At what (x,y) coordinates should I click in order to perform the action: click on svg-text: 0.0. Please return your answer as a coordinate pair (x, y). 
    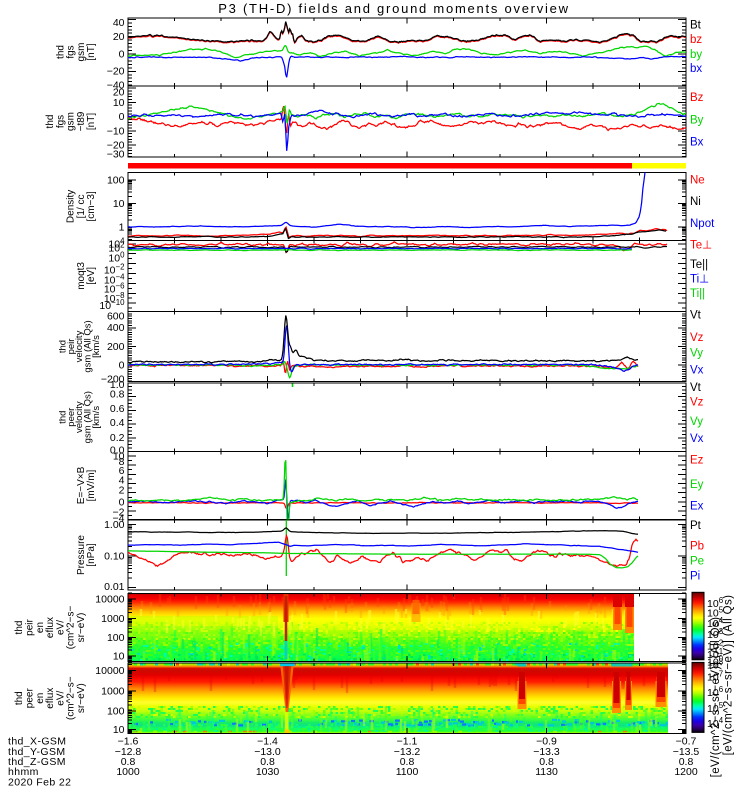
    Looking at the image, I should click on (117, 450).